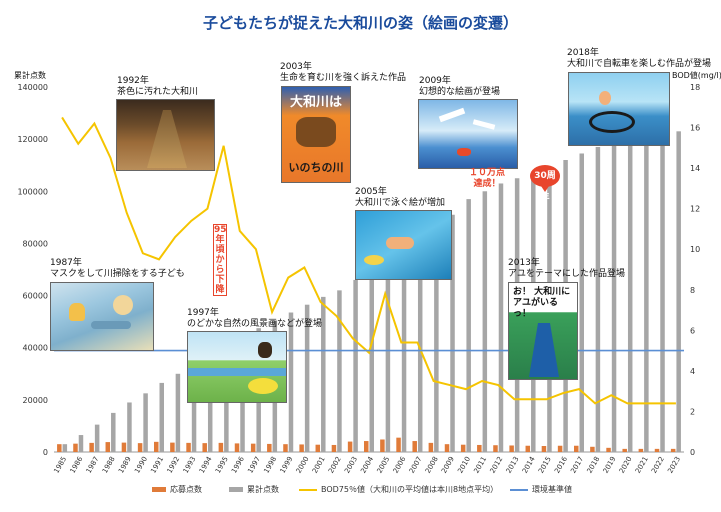  I want to click on annotation-2018-text: 大和川で自転車を楽しむ作品が登場, so click(639, 64).